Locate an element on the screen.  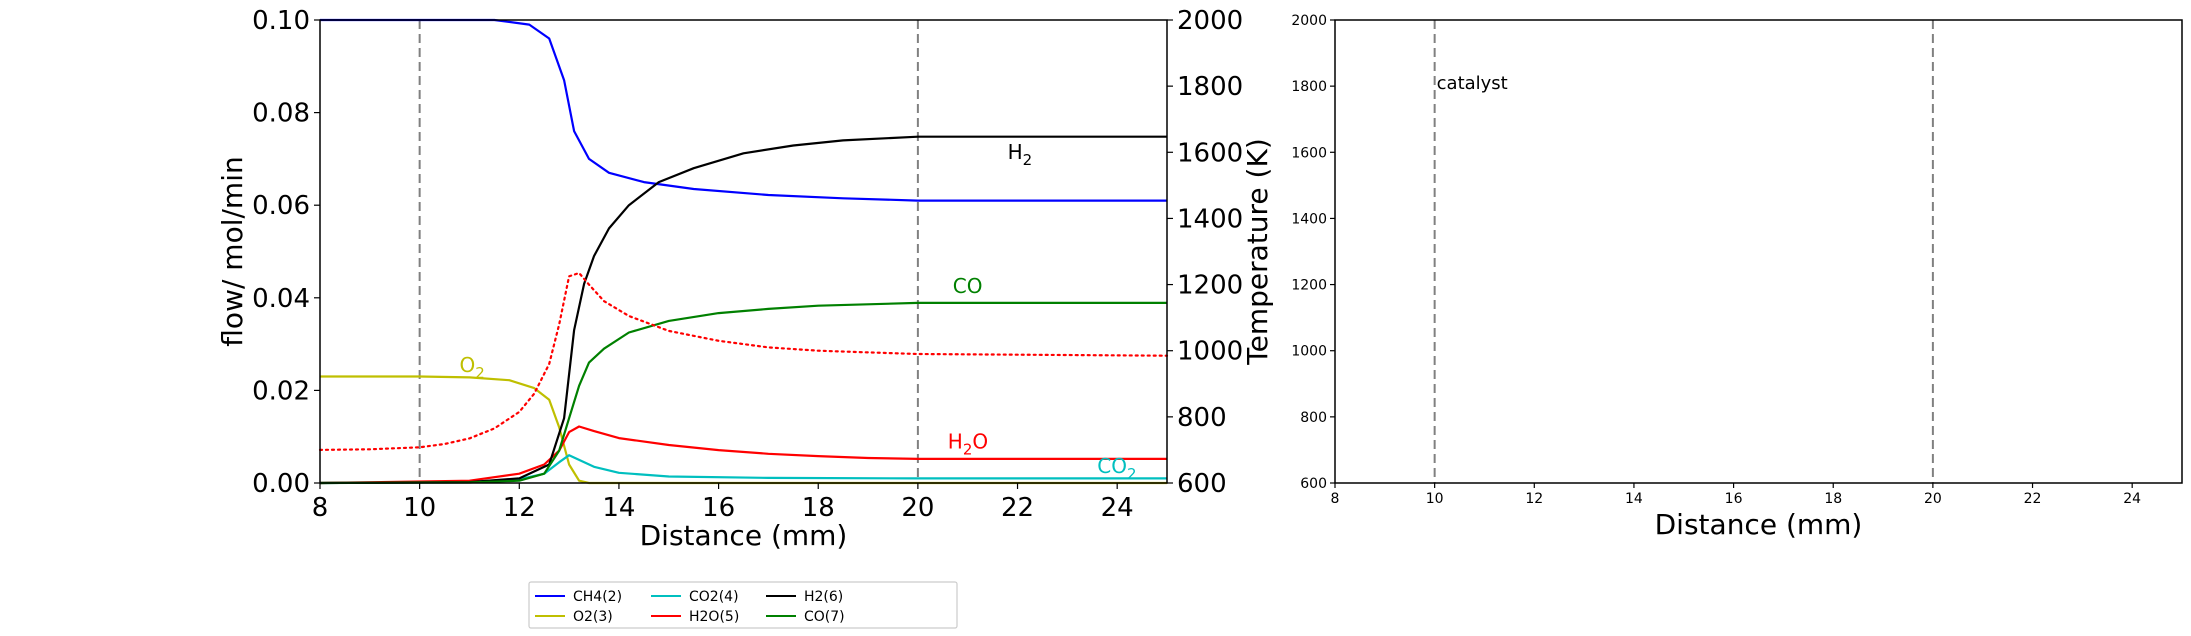
y-tick-label-left: 0.00 is located at coordinates (281, 484).